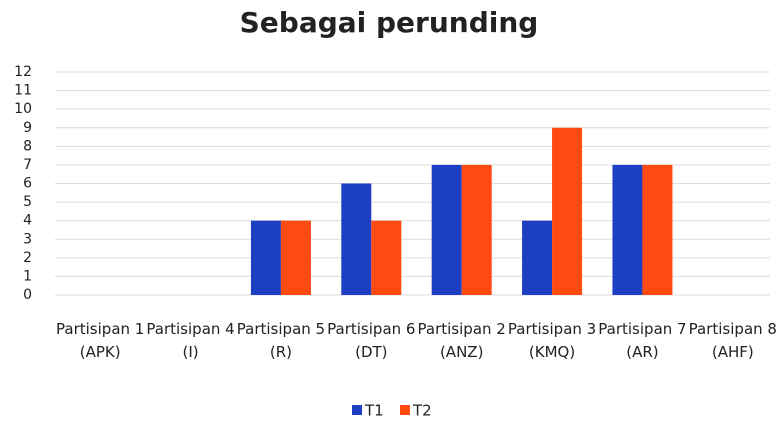 The height and width of the screenshot is (425, 778). I want to click on x-tick-label: Partisipan 8 (AHF), so click(732, 340).